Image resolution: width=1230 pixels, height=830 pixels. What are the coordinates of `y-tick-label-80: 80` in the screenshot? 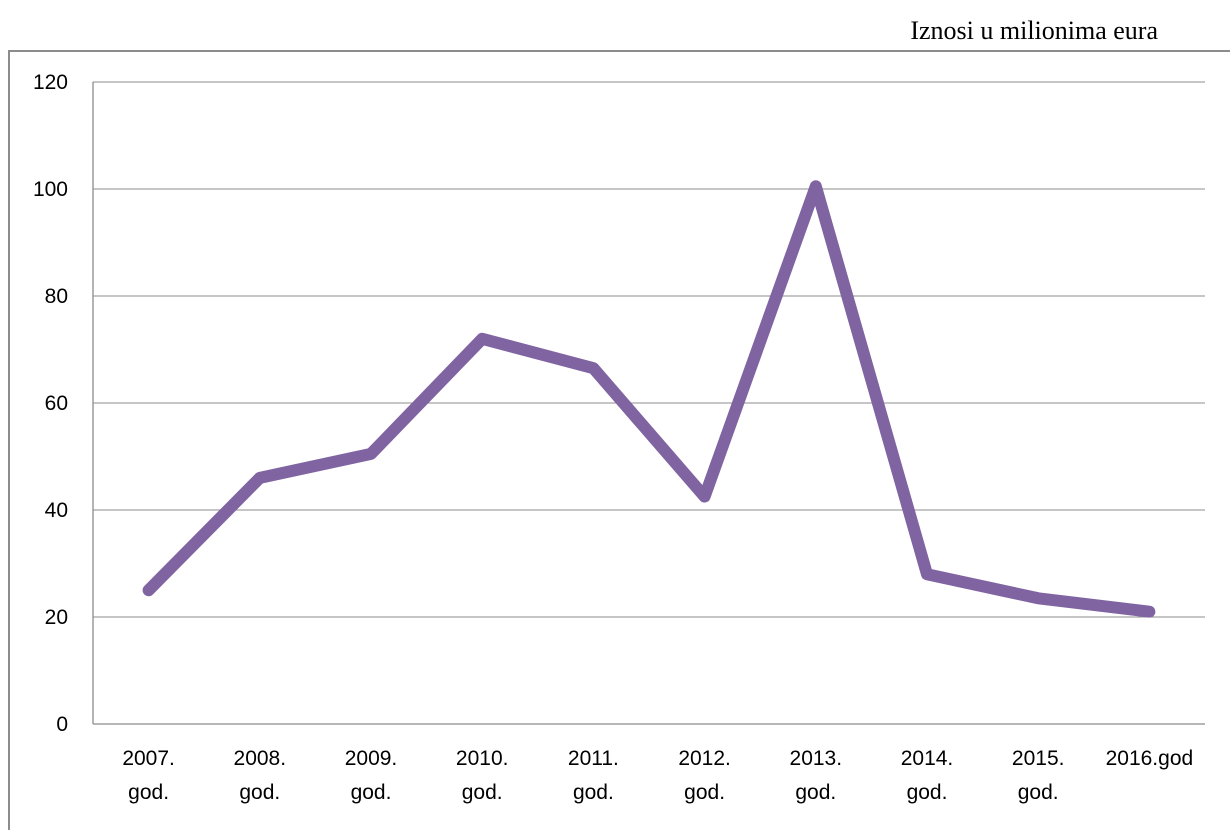 It's located at (56, 296).